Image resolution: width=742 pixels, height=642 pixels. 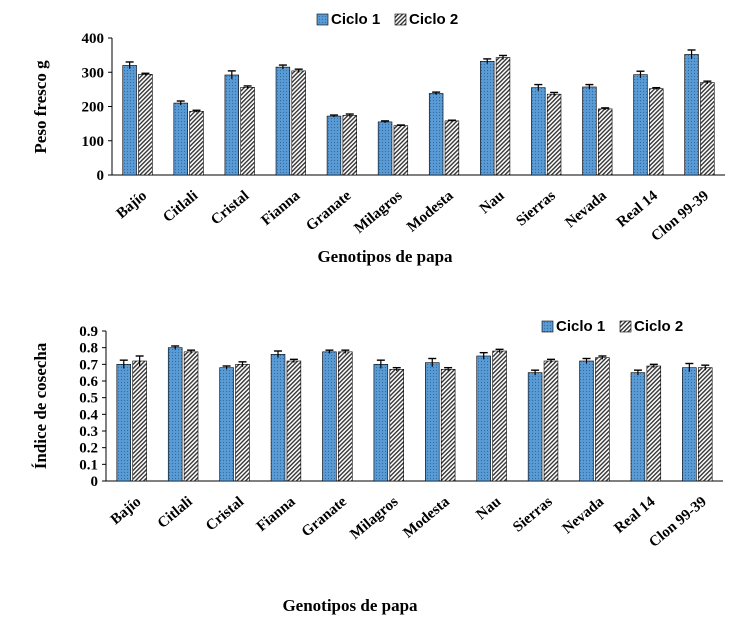 I want to click on y-tick-label: 0.8, so click(x=88, y=349).